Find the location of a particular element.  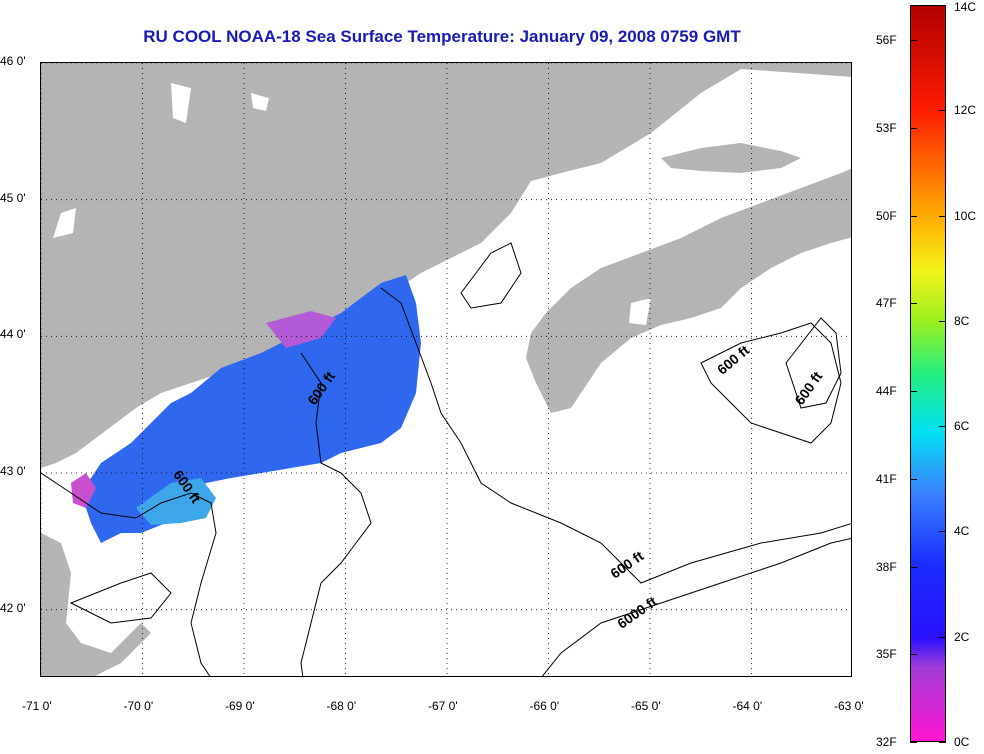

land-capecod is located at coordinates (96, 604).